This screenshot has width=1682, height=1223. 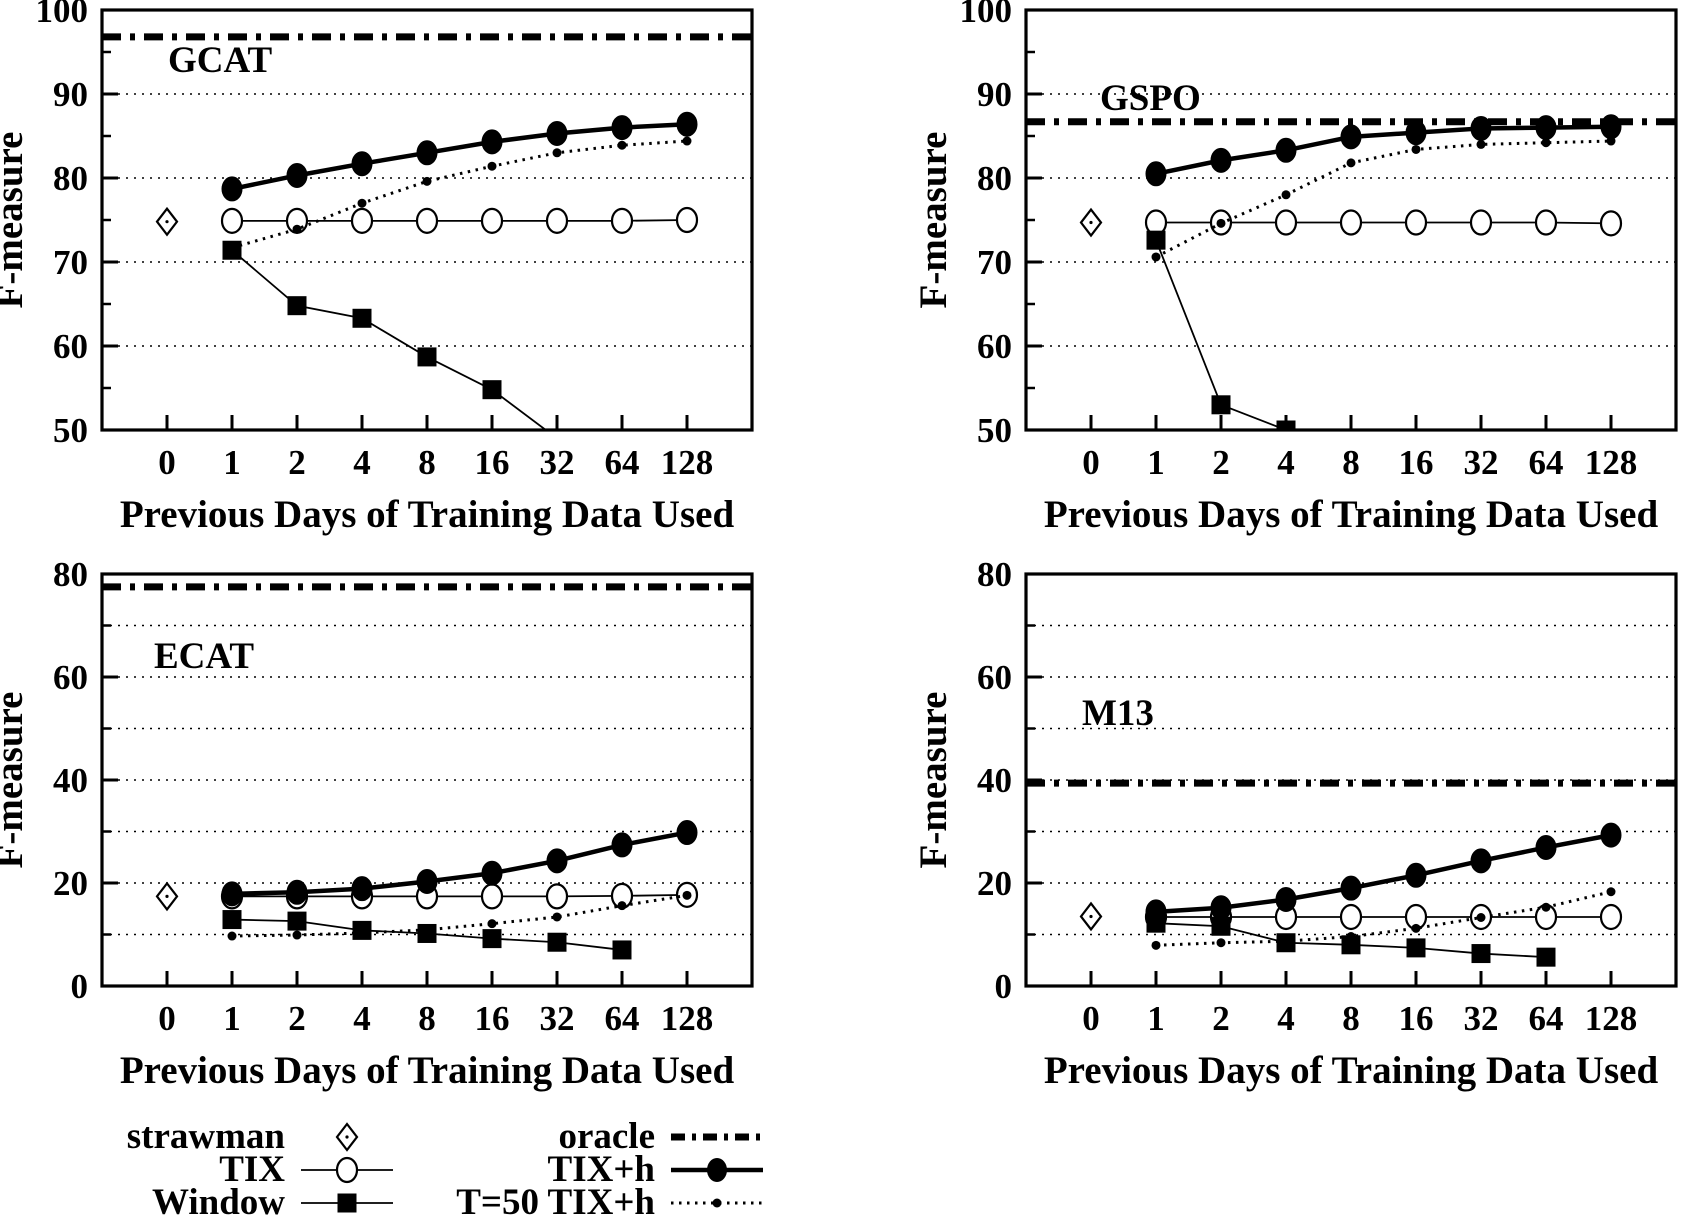 What do you see at coordinates (347, 1203) in the screenshot?
I see `legend-sample-window-icon` at bounding box center [347, 1203].